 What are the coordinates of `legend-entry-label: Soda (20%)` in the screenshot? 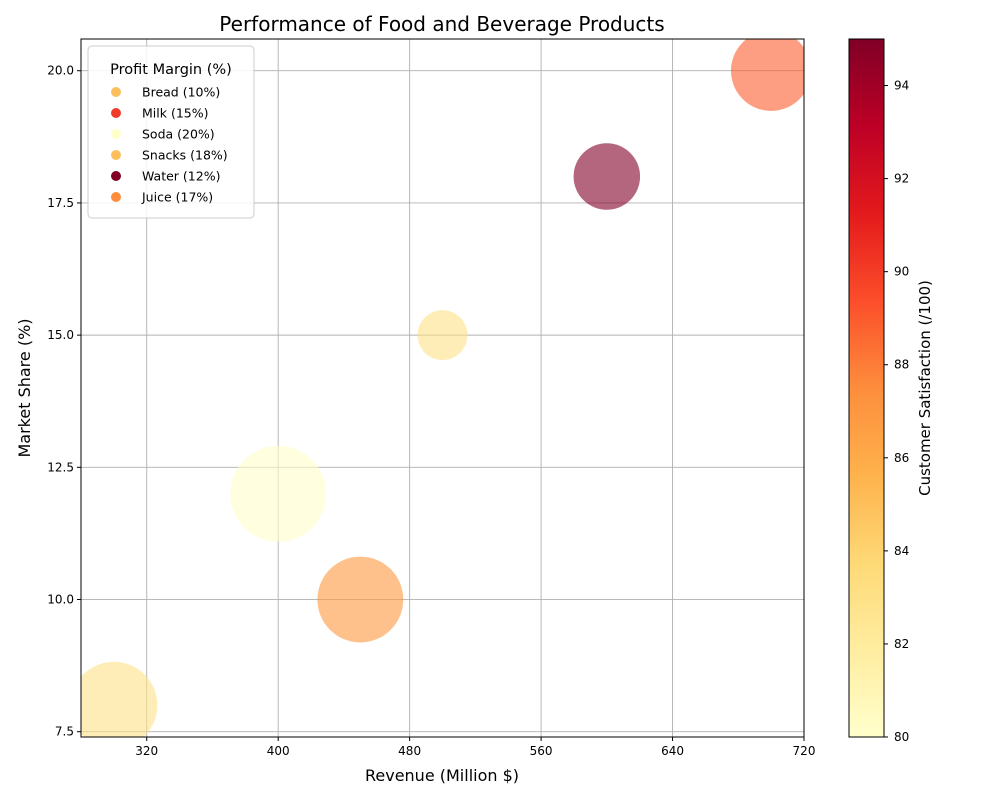 It's located at (178, 134).